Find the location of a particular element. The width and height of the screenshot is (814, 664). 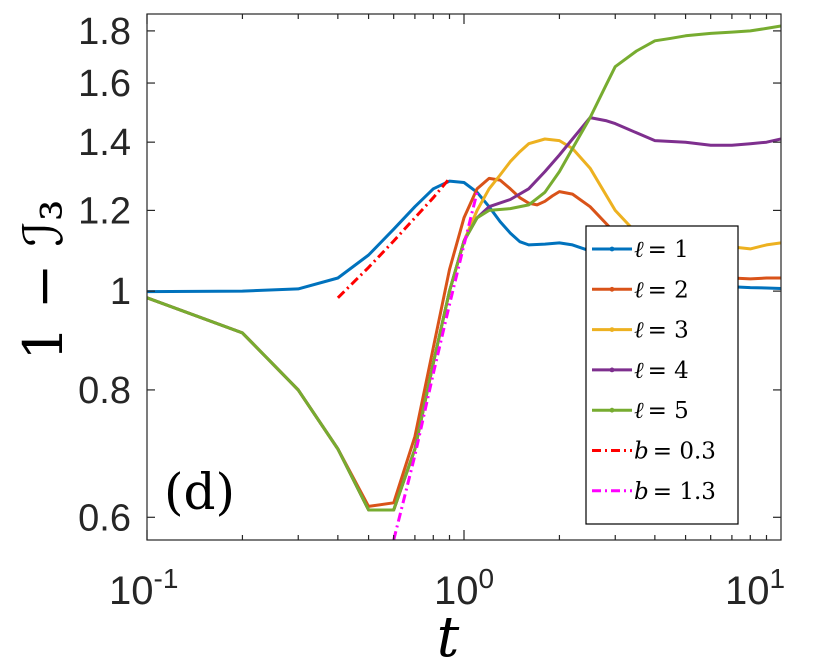

legend-label: ℓ = 2 is located at coordinates (661, 290).